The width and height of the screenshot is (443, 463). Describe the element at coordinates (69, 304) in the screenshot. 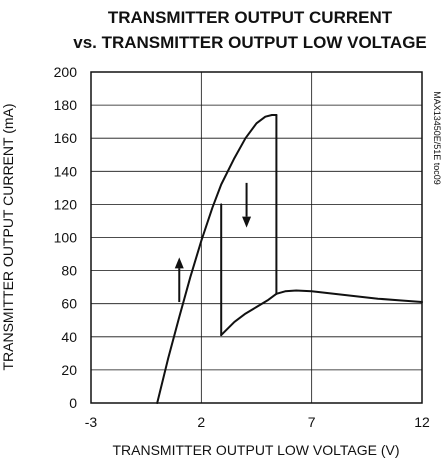

I see `y-tick-label: 60` at that location.